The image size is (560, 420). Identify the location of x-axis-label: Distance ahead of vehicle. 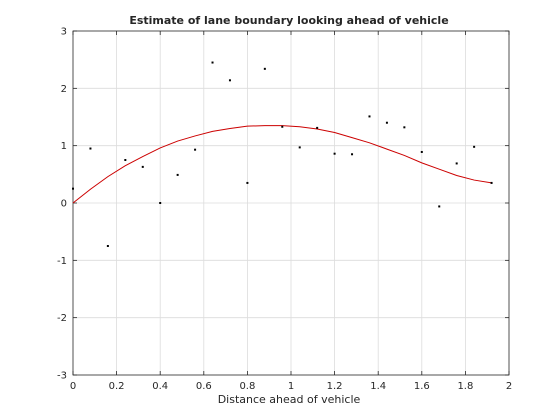
(289, 399).